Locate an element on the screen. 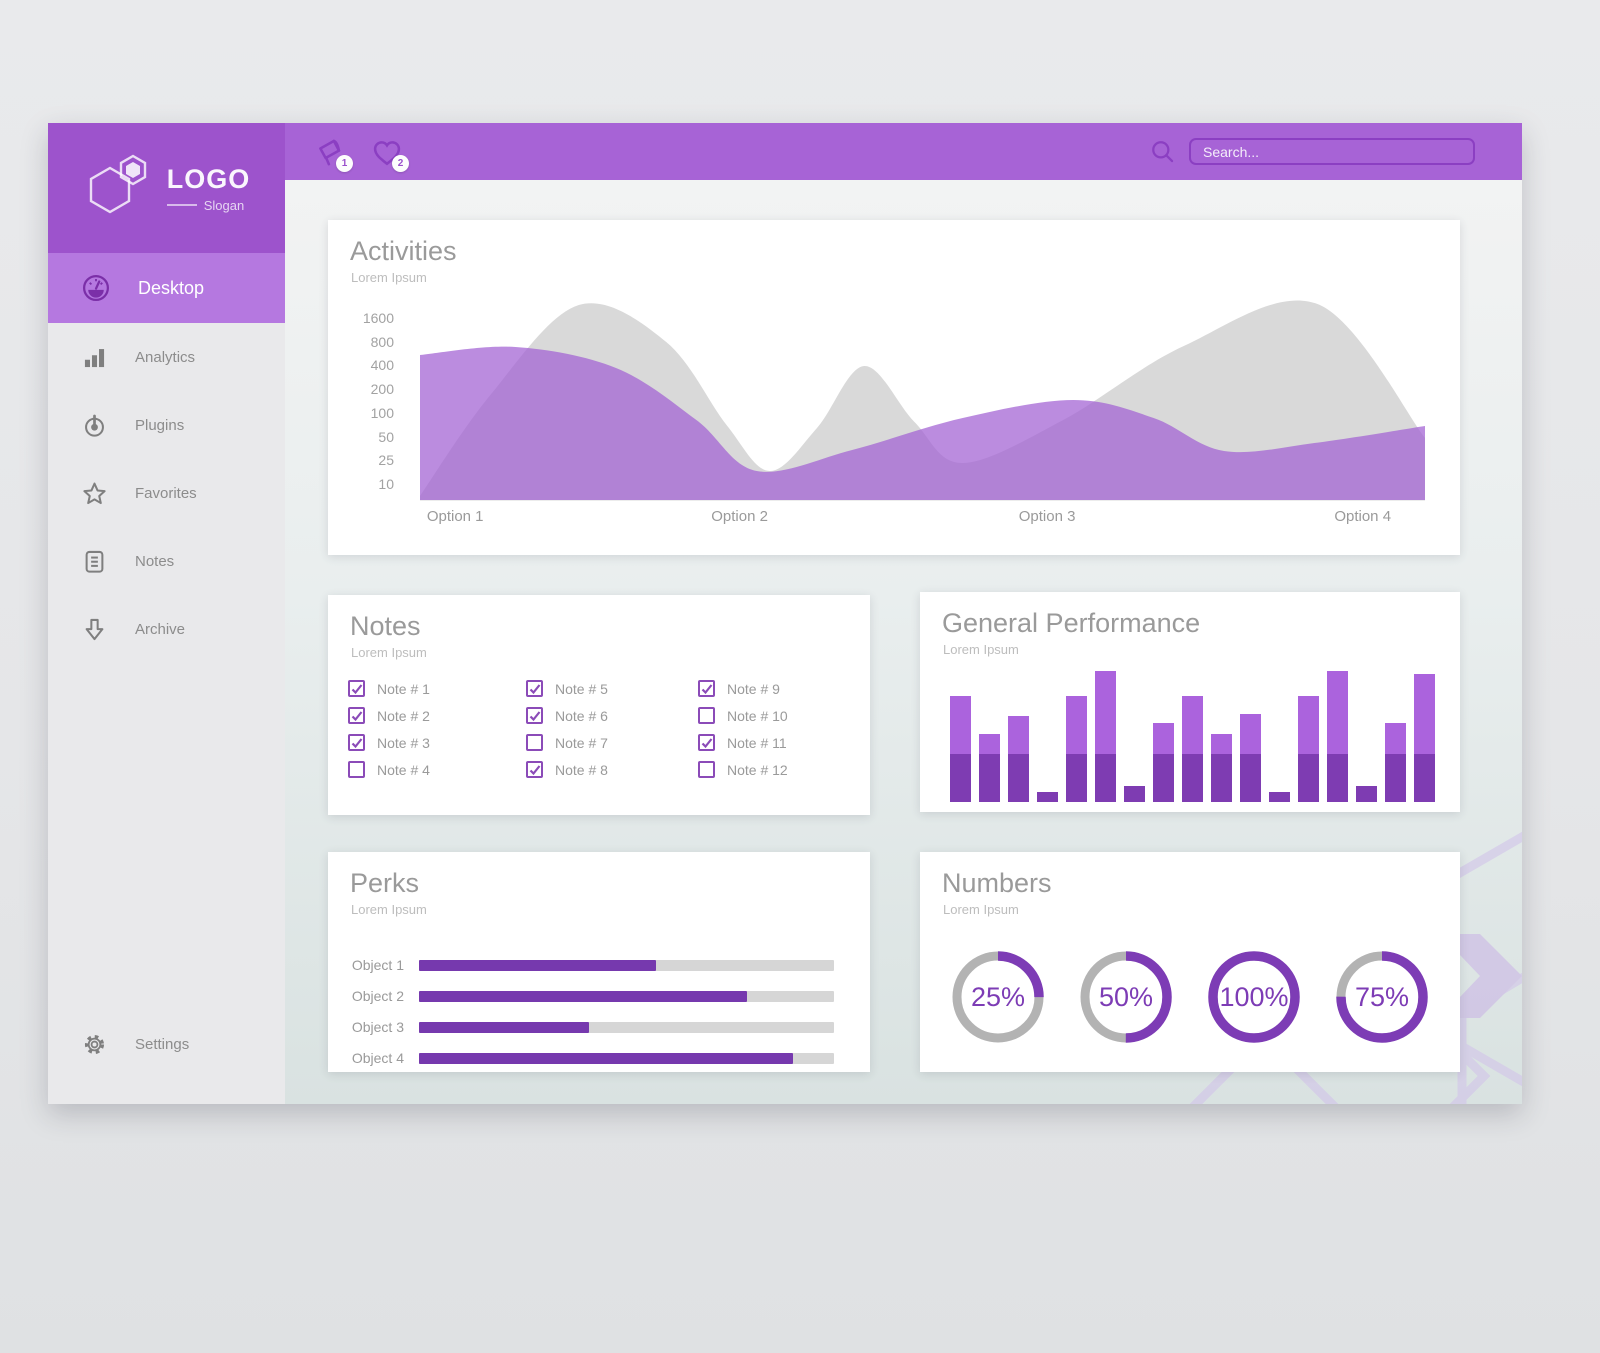  numbers-title: Numbers is located at coordinates (997, 883).